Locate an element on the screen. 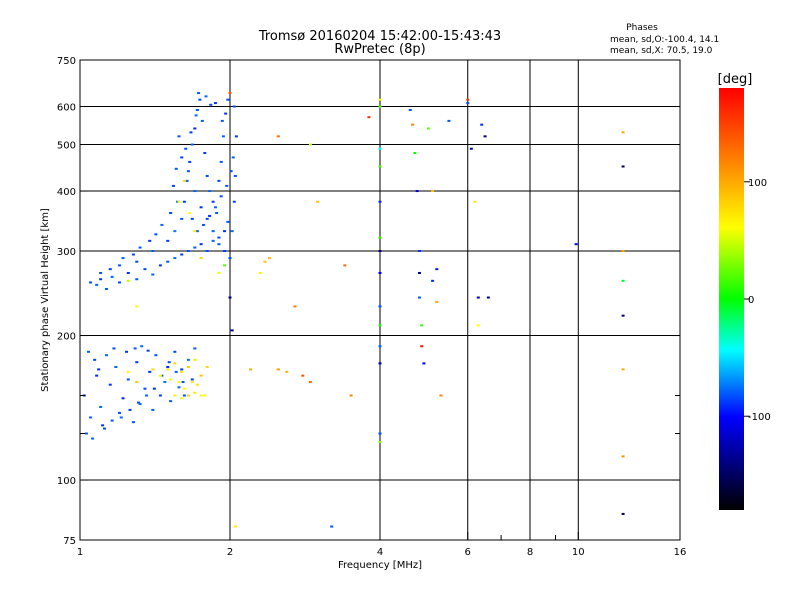 This screenshot has height=600, width=800. x-tick-label: 2 is located at coordinates (230, 552).